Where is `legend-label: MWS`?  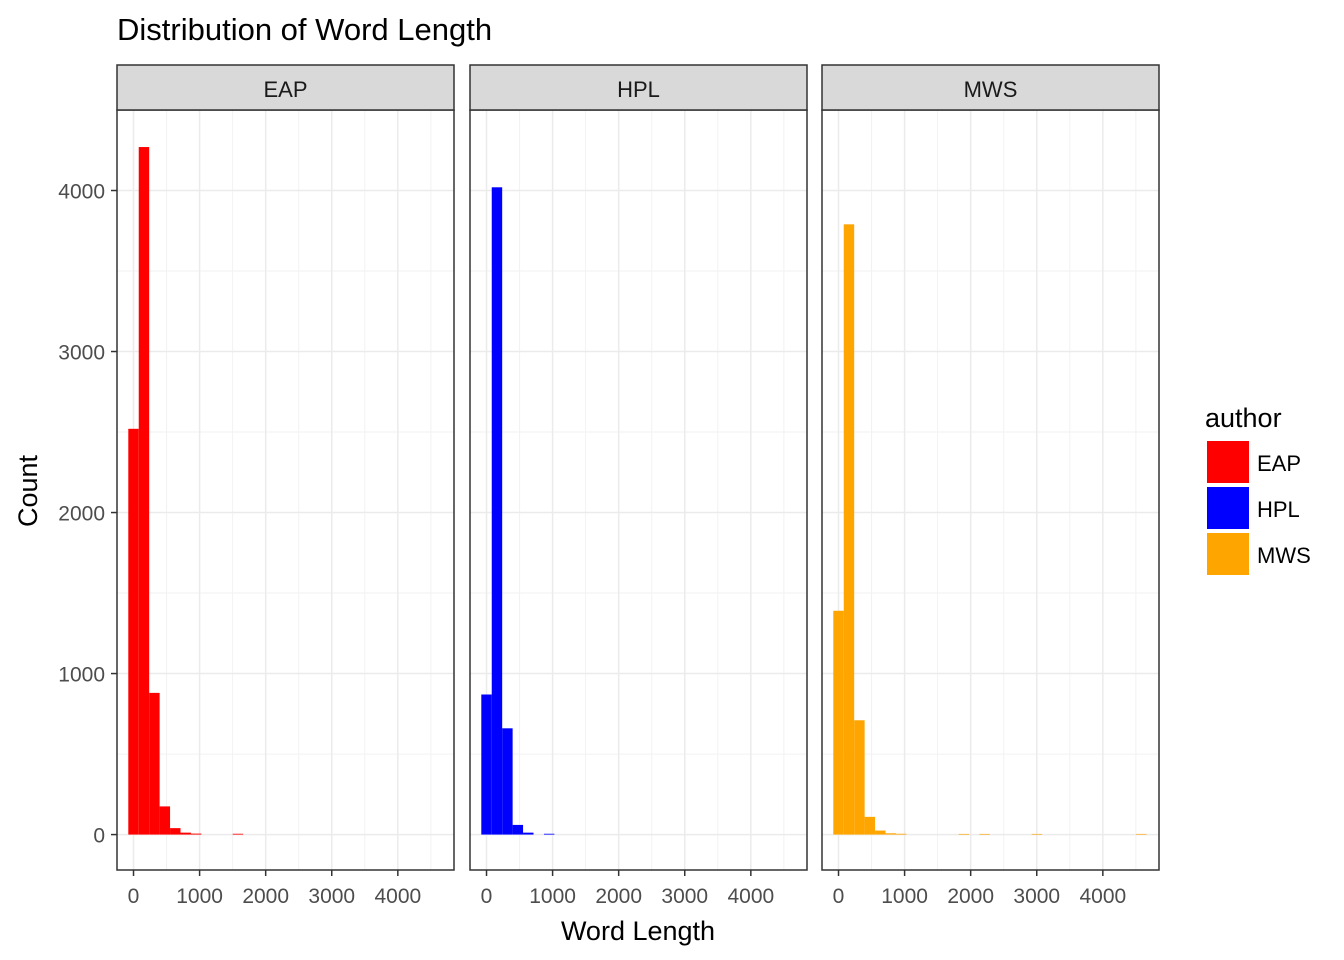
legend-label: MWS is located at coordinates (1284, 555).